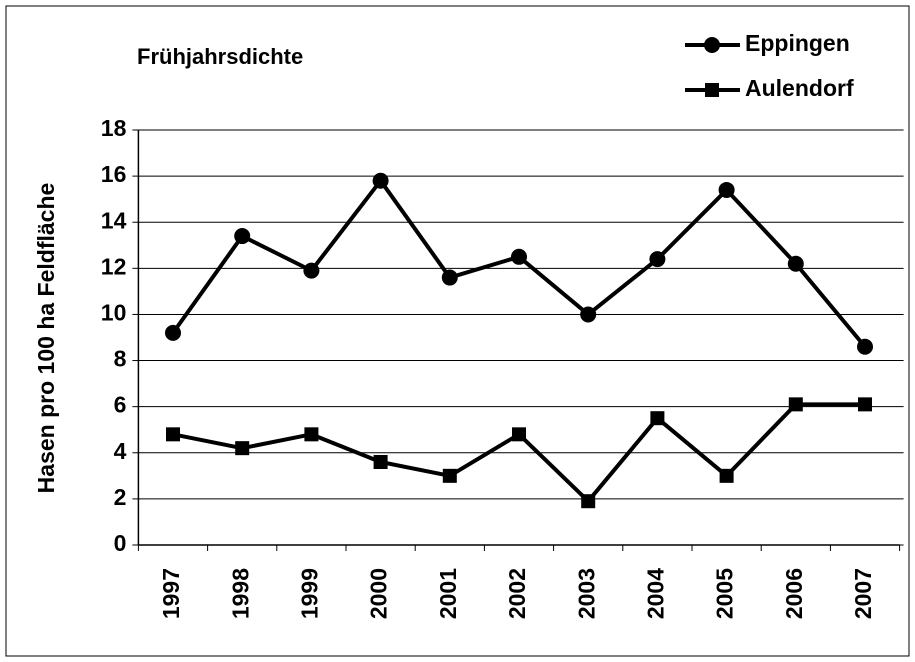 Image resolution: width=915 pixels, height=662 pixels. What do you see at coordinates (379, 593) in the screenshot?
I see `x-tick-label: 2000` at bounding box center [379, 593].